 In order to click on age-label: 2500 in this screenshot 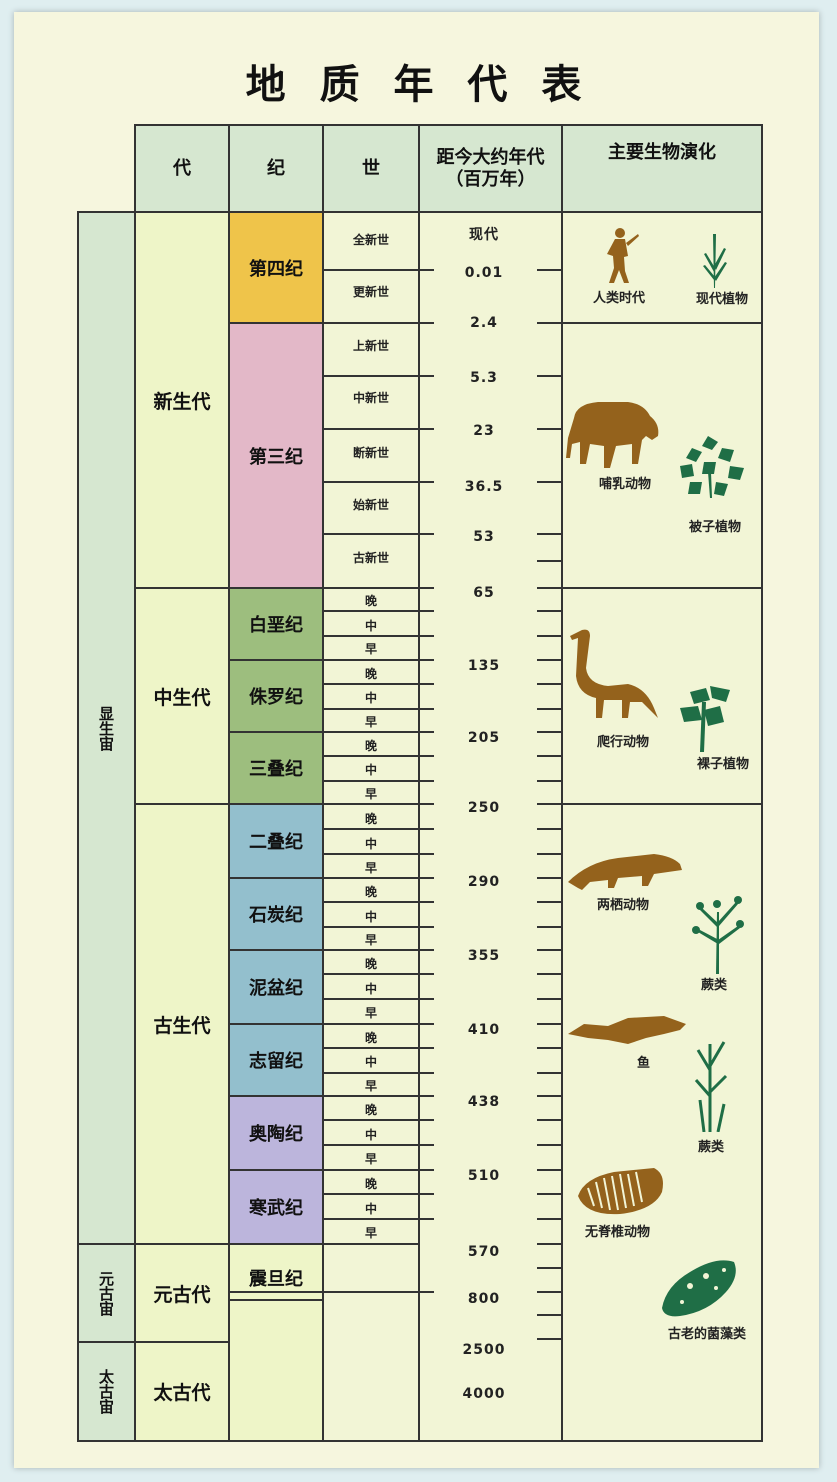, I will do `click(484, 1350)`.